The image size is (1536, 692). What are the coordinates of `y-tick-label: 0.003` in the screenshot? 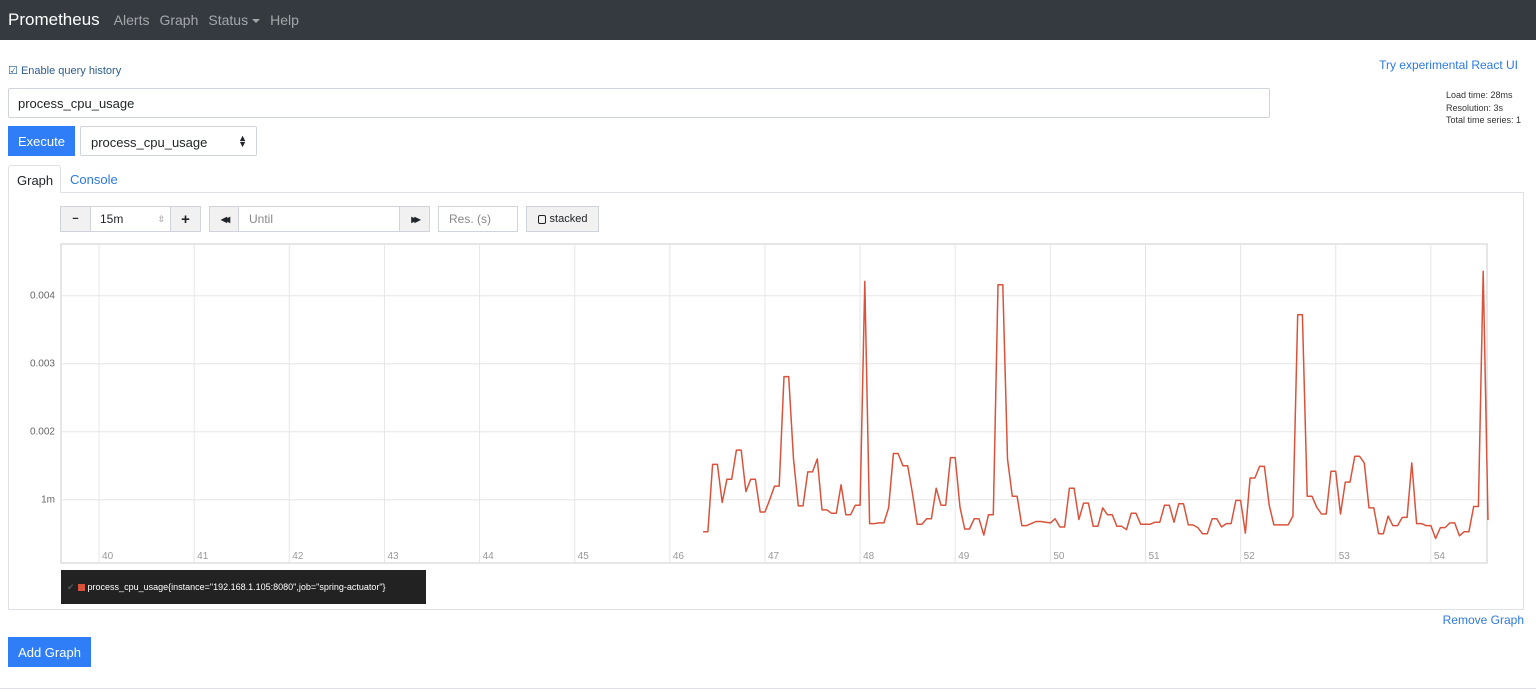 It's located at (42, 364).